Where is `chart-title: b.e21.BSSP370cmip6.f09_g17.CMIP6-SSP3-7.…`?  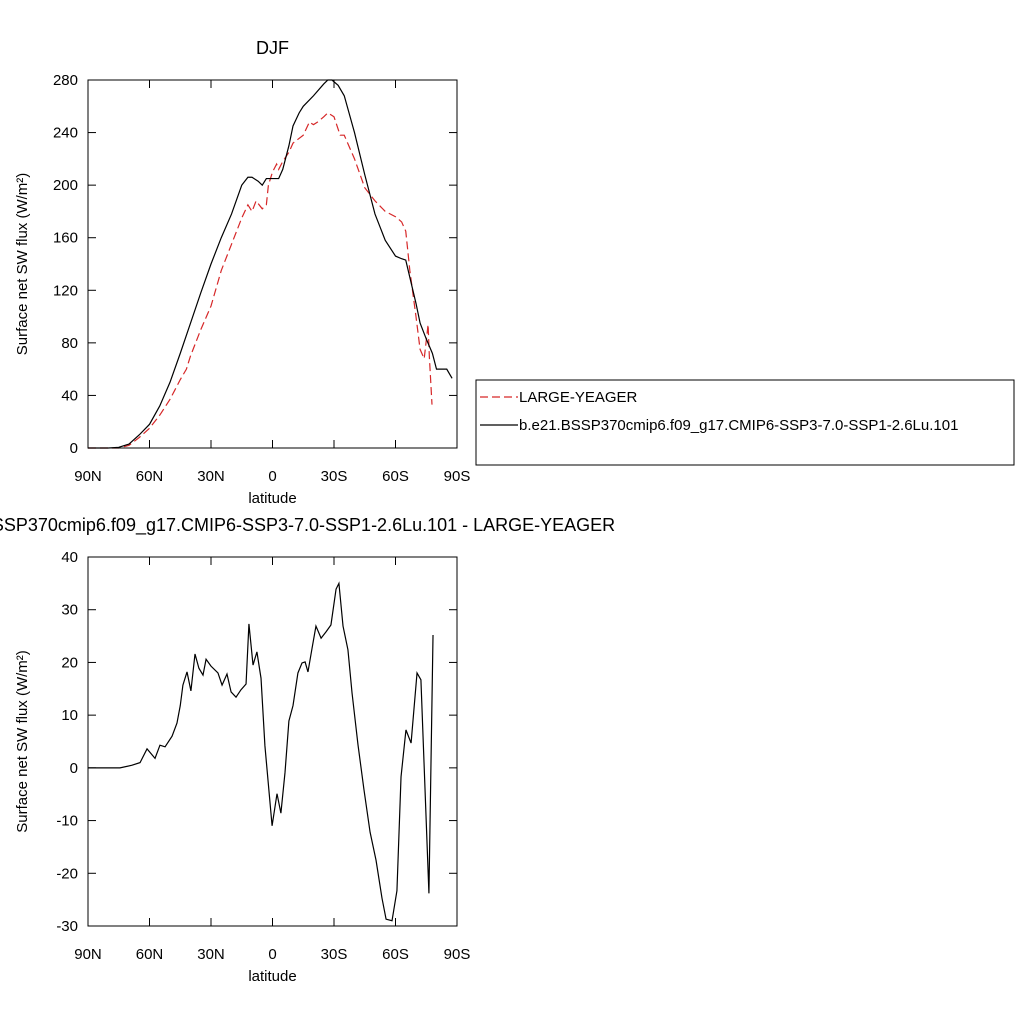
chart-title: b.e21.BSSP370cmip6.f09_g17.CMIP6-SSP3-7.… is located at coordinates (307, 525).